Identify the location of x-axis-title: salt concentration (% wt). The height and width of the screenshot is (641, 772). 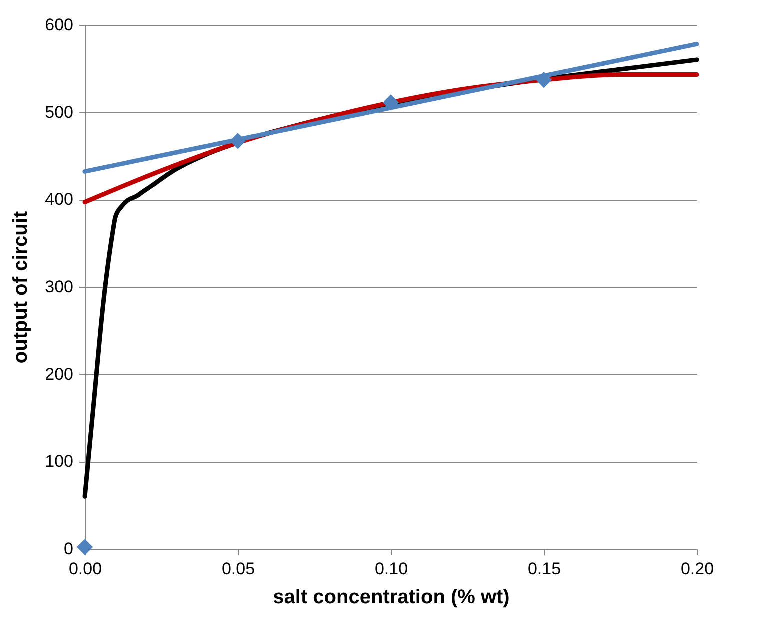
(391, 597).